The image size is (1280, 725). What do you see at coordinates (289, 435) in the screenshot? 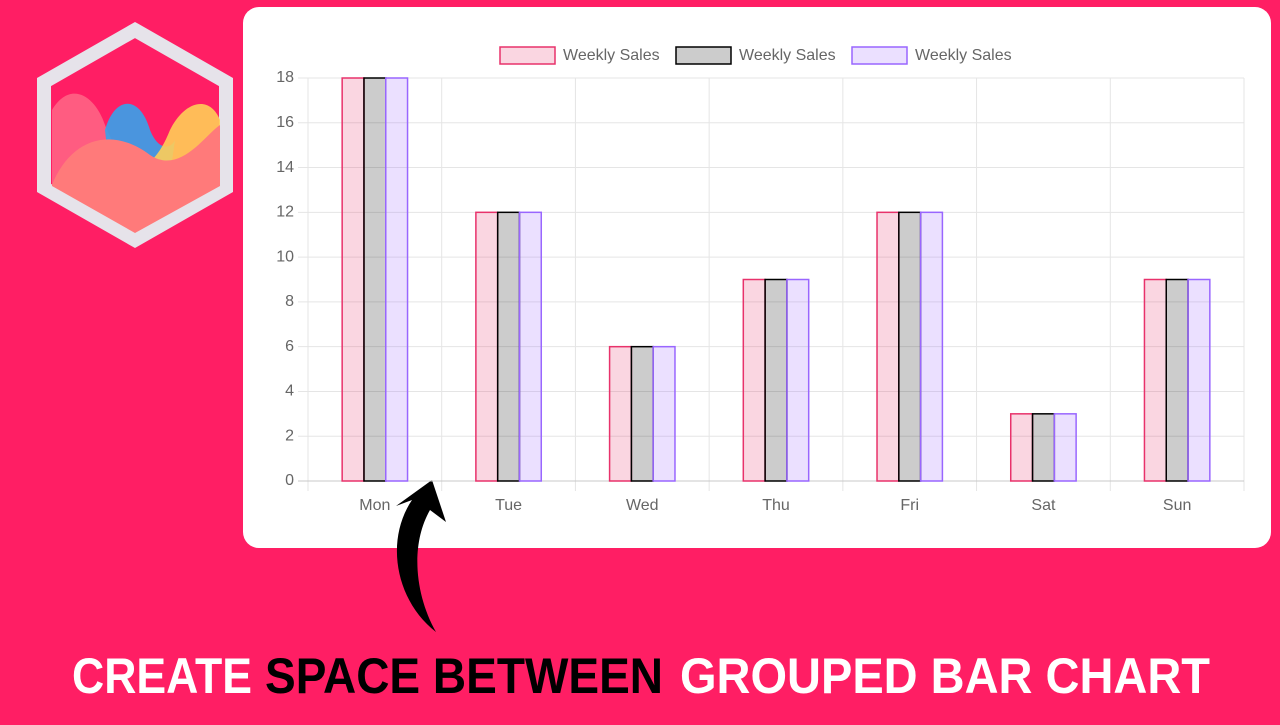
I see `y-tick-label: 2` at bounding box center [289, 435].